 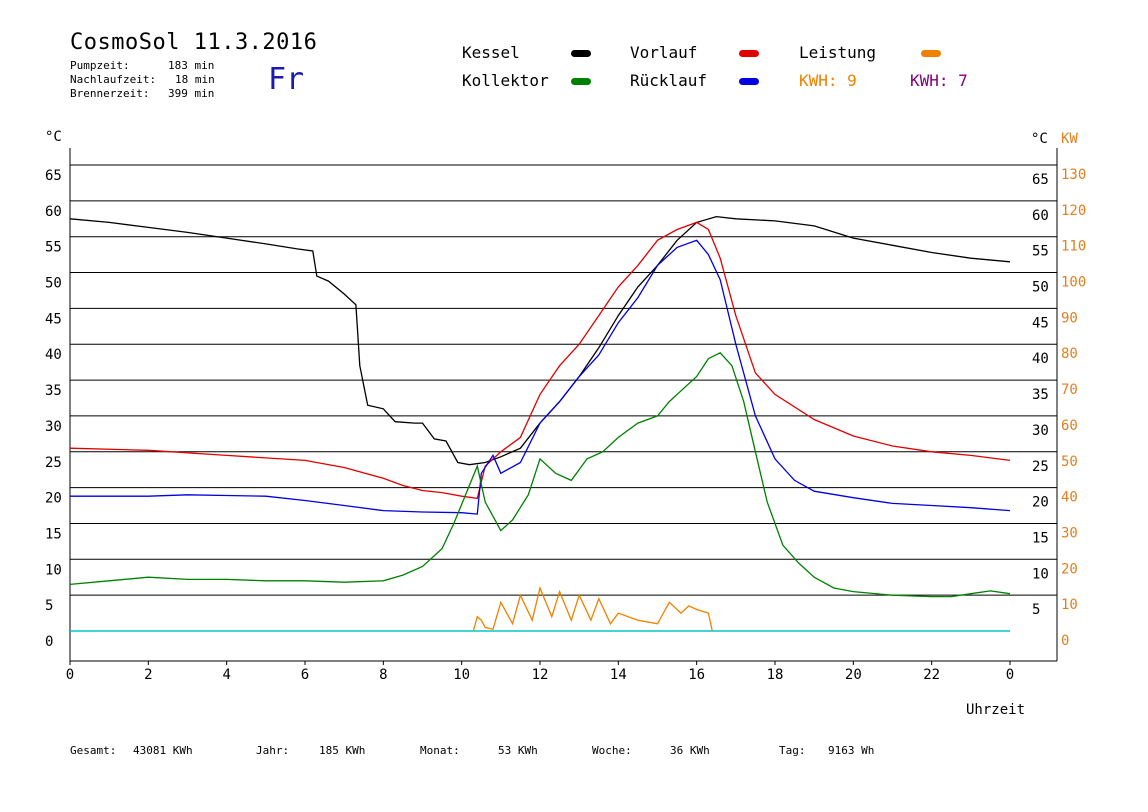 I want to click on x-tick-label: 16, so click(x=696, y=675).